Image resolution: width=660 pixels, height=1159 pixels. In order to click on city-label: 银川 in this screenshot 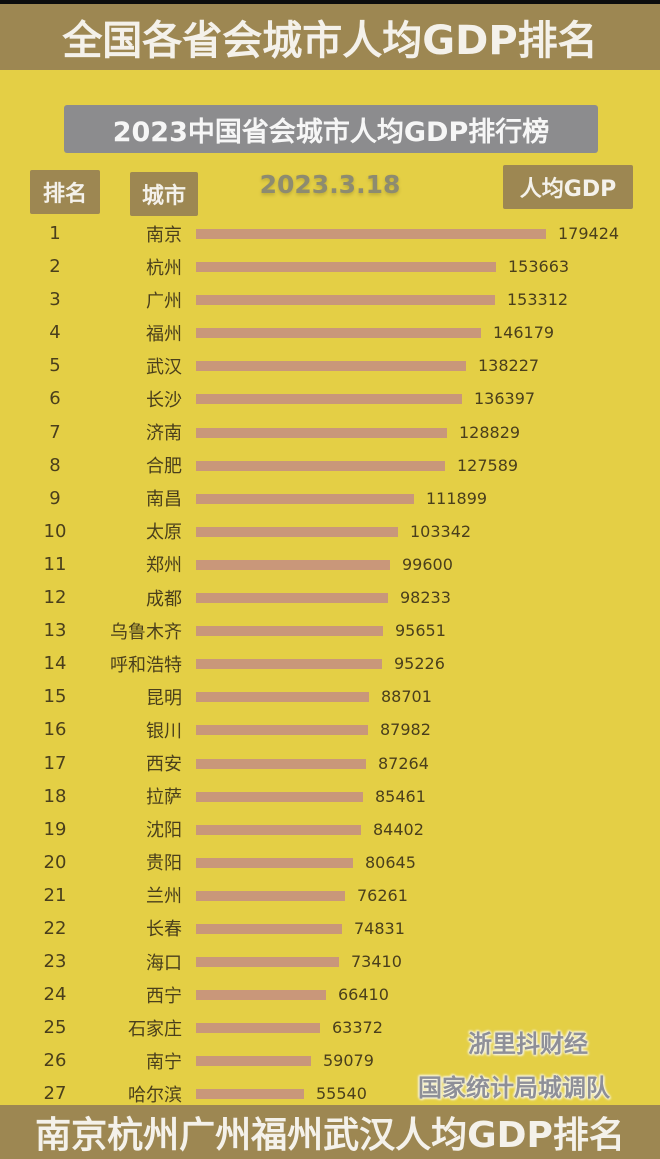, I will do `click(164, 731)`.